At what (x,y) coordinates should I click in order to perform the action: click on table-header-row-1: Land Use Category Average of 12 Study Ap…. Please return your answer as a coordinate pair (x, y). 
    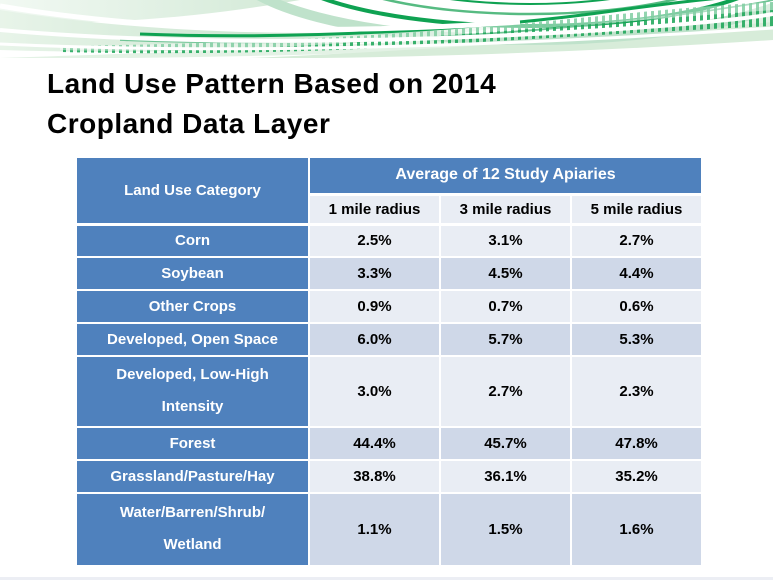
    Looking at the image, I should click on (389, 191).